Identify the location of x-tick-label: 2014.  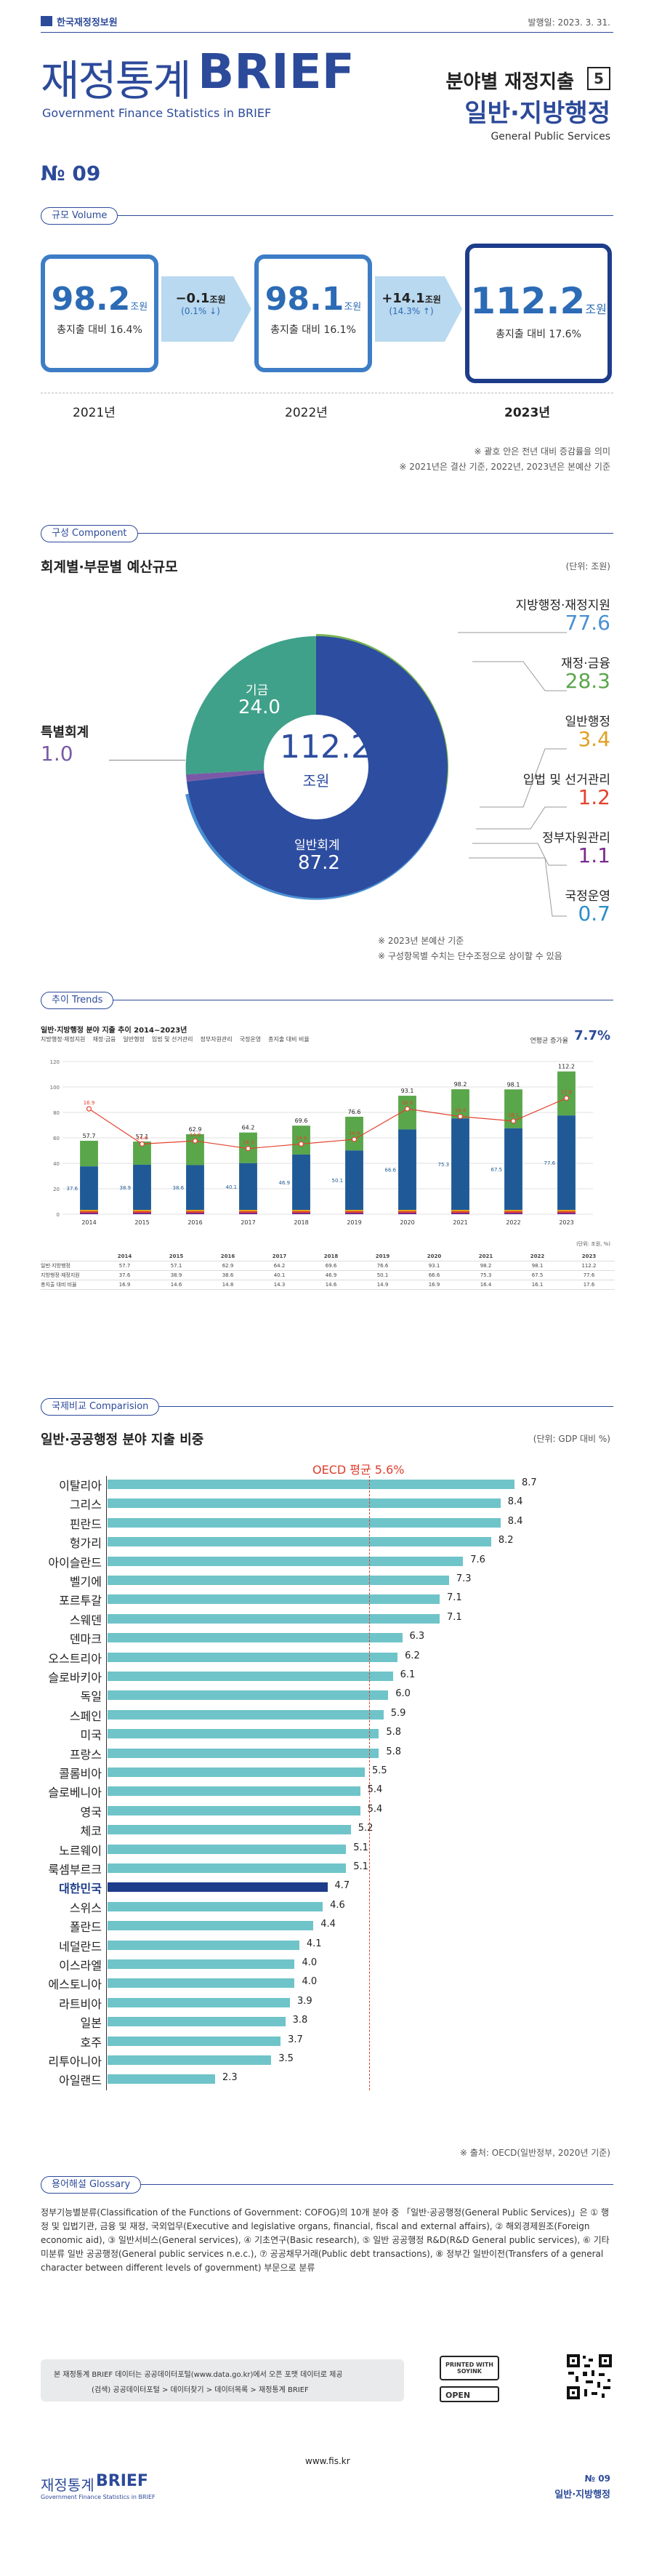
(88, 1223).